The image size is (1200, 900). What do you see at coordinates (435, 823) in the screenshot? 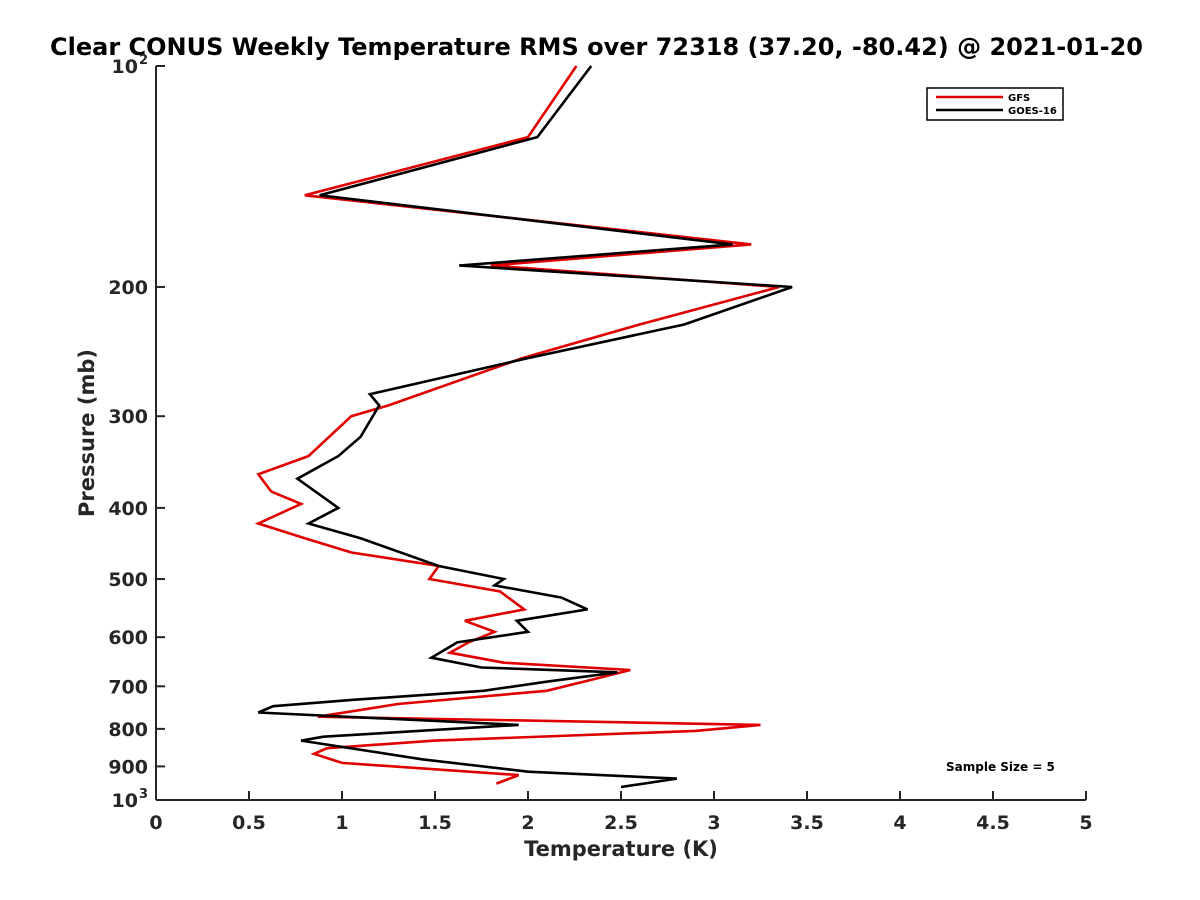
I see `x-tick-label: 1.5` at bounding box center [435, 823].